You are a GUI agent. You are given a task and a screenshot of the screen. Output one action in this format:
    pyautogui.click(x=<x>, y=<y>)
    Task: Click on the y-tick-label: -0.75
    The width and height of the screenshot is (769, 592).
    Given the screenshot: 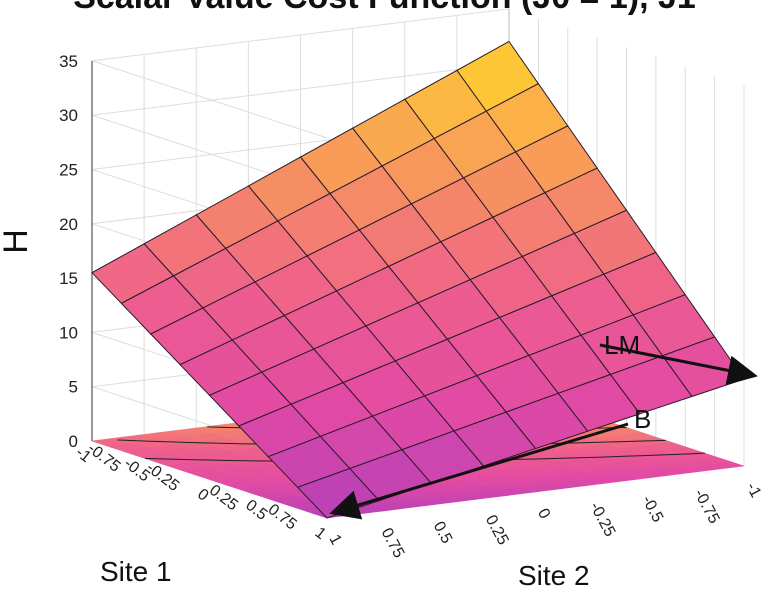 What is the action you would take?
    pyautogui.click(x=706, y=506)
    